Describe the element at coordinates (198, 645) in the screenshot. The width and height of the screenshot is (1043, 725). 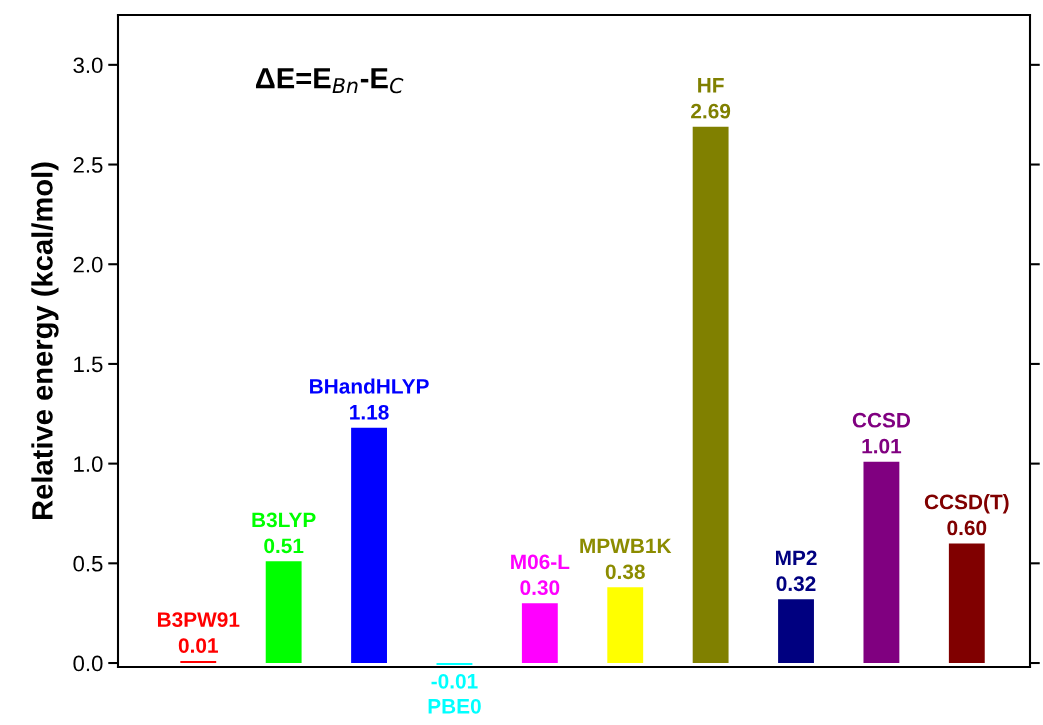
I see `data-label: 0.01` at that location.